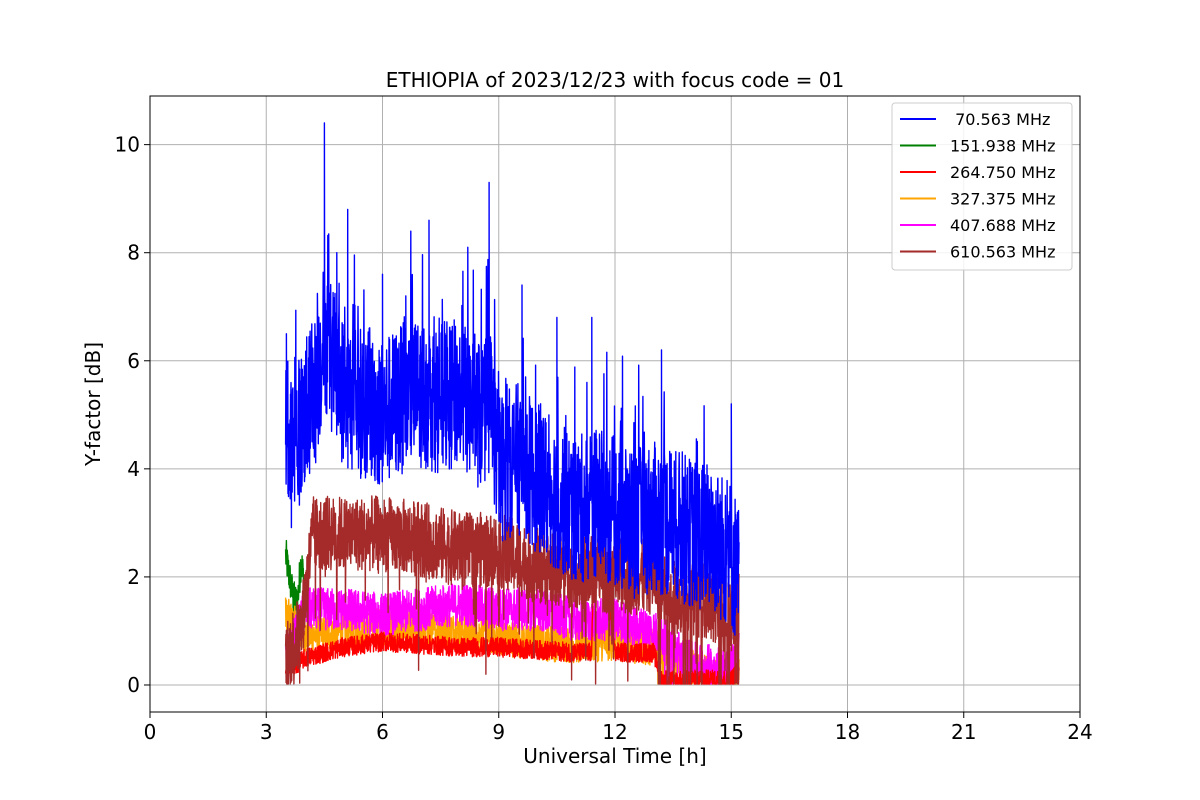 The width and height of the screenshot is (1200, 800). I want to click on legend-label: 151.938 MHz, so click(1002, 146).